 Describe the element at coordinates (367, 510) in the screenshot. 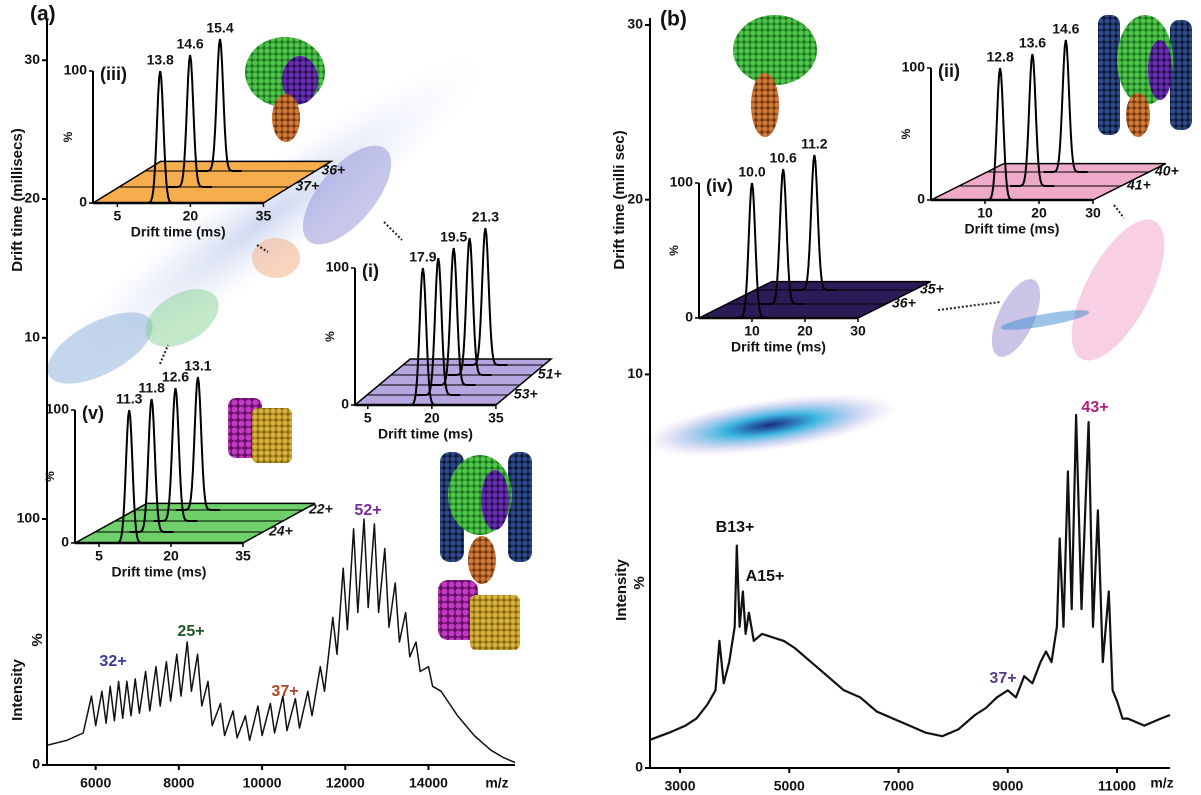

I see `charge-annotation: 52+` at that location.